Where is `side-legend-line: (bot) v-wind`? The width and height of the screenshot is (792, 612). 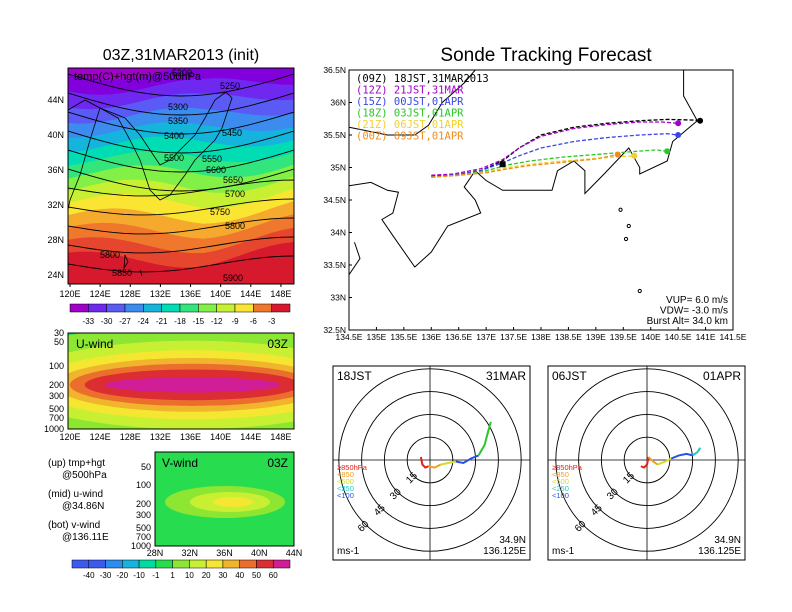 side-legend-line: (bot) v-wind is located at coordinates (74, 525).